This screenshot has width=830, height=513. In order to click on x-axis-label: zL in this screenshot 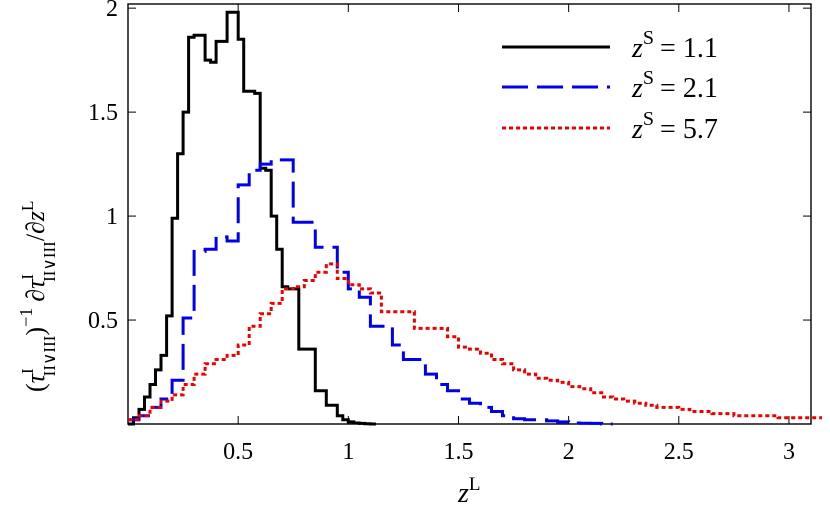, I will do `click(469, 491)`.